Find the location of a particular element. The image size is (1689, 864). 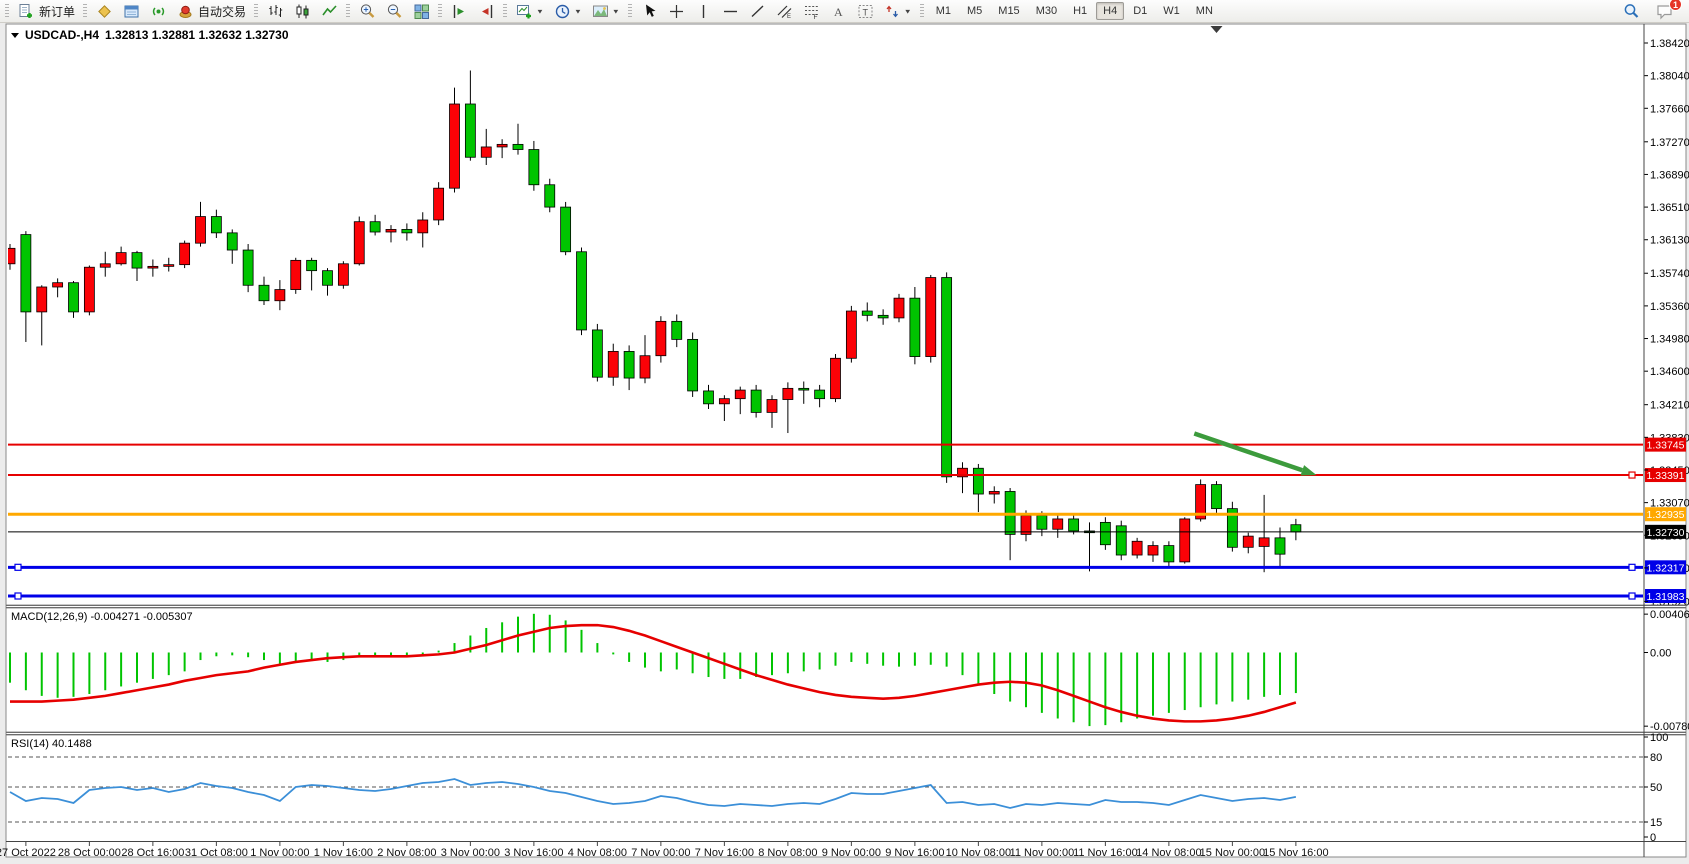

tile-windows-icon is located at coordinates (421, 11).